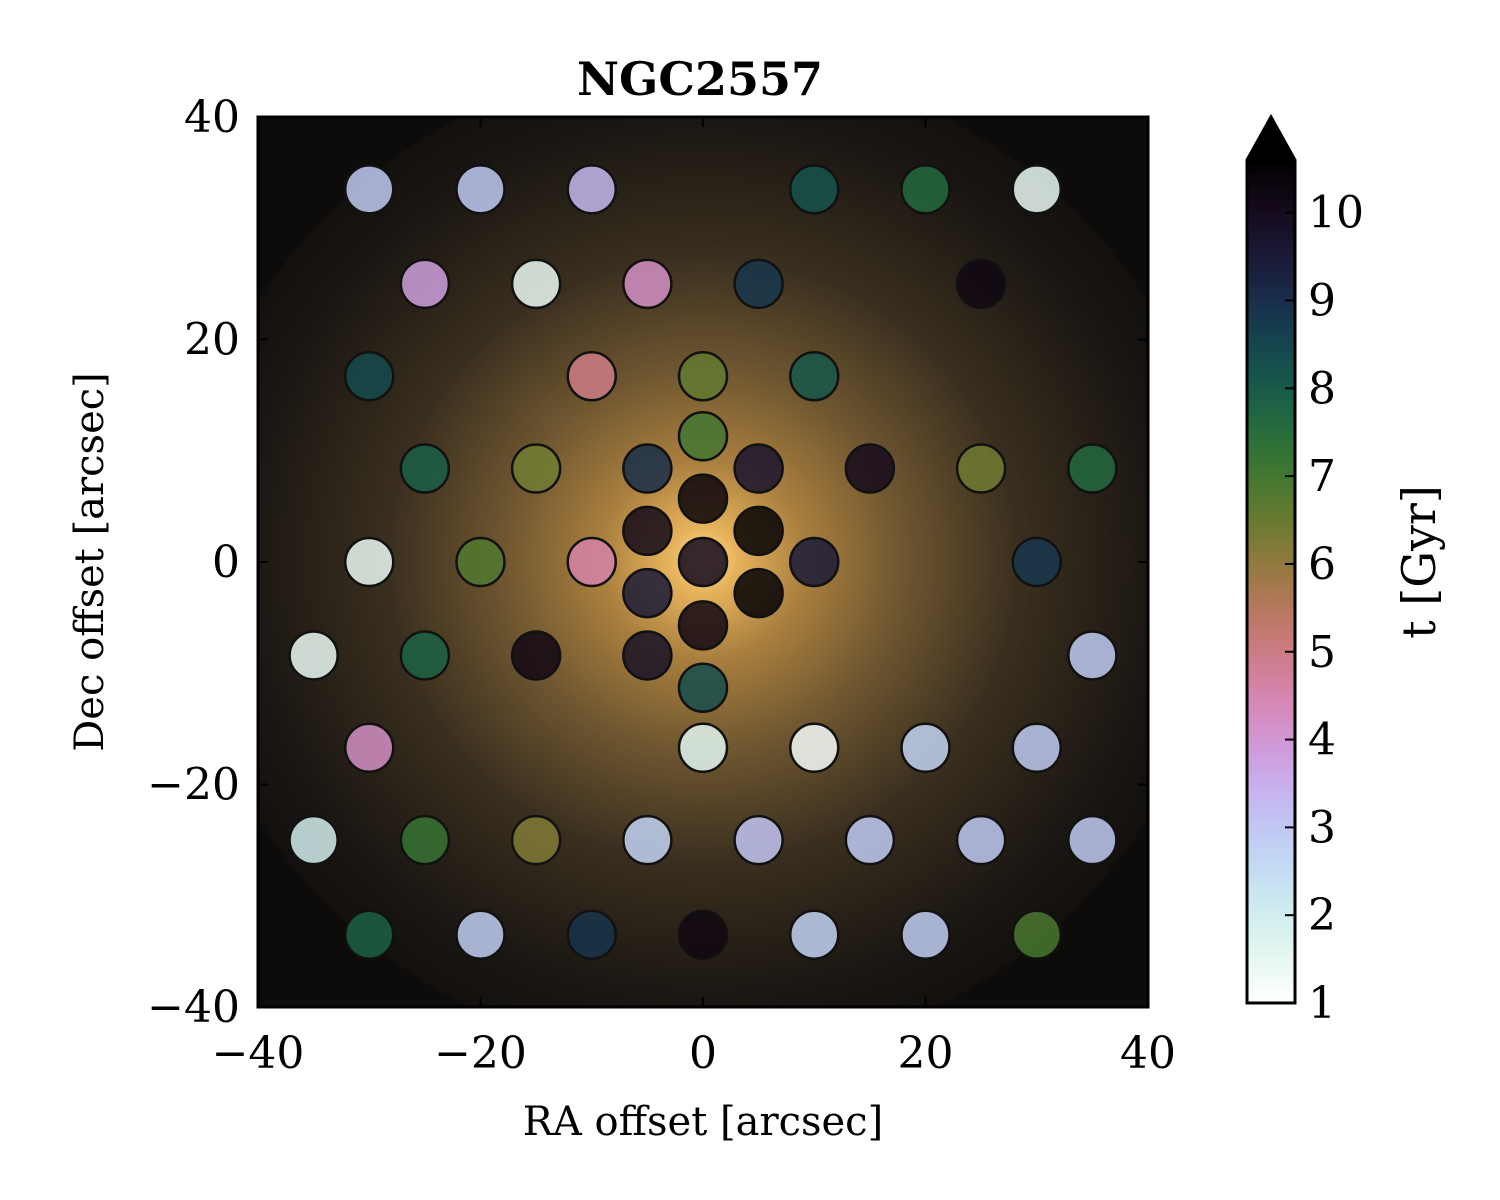 This screenshot has height=1200, width=1500. Describe the element at coordinates (193, 562) in the screenshot. I see `y-tick-labels: −40 −20 0 20 40` at that location.